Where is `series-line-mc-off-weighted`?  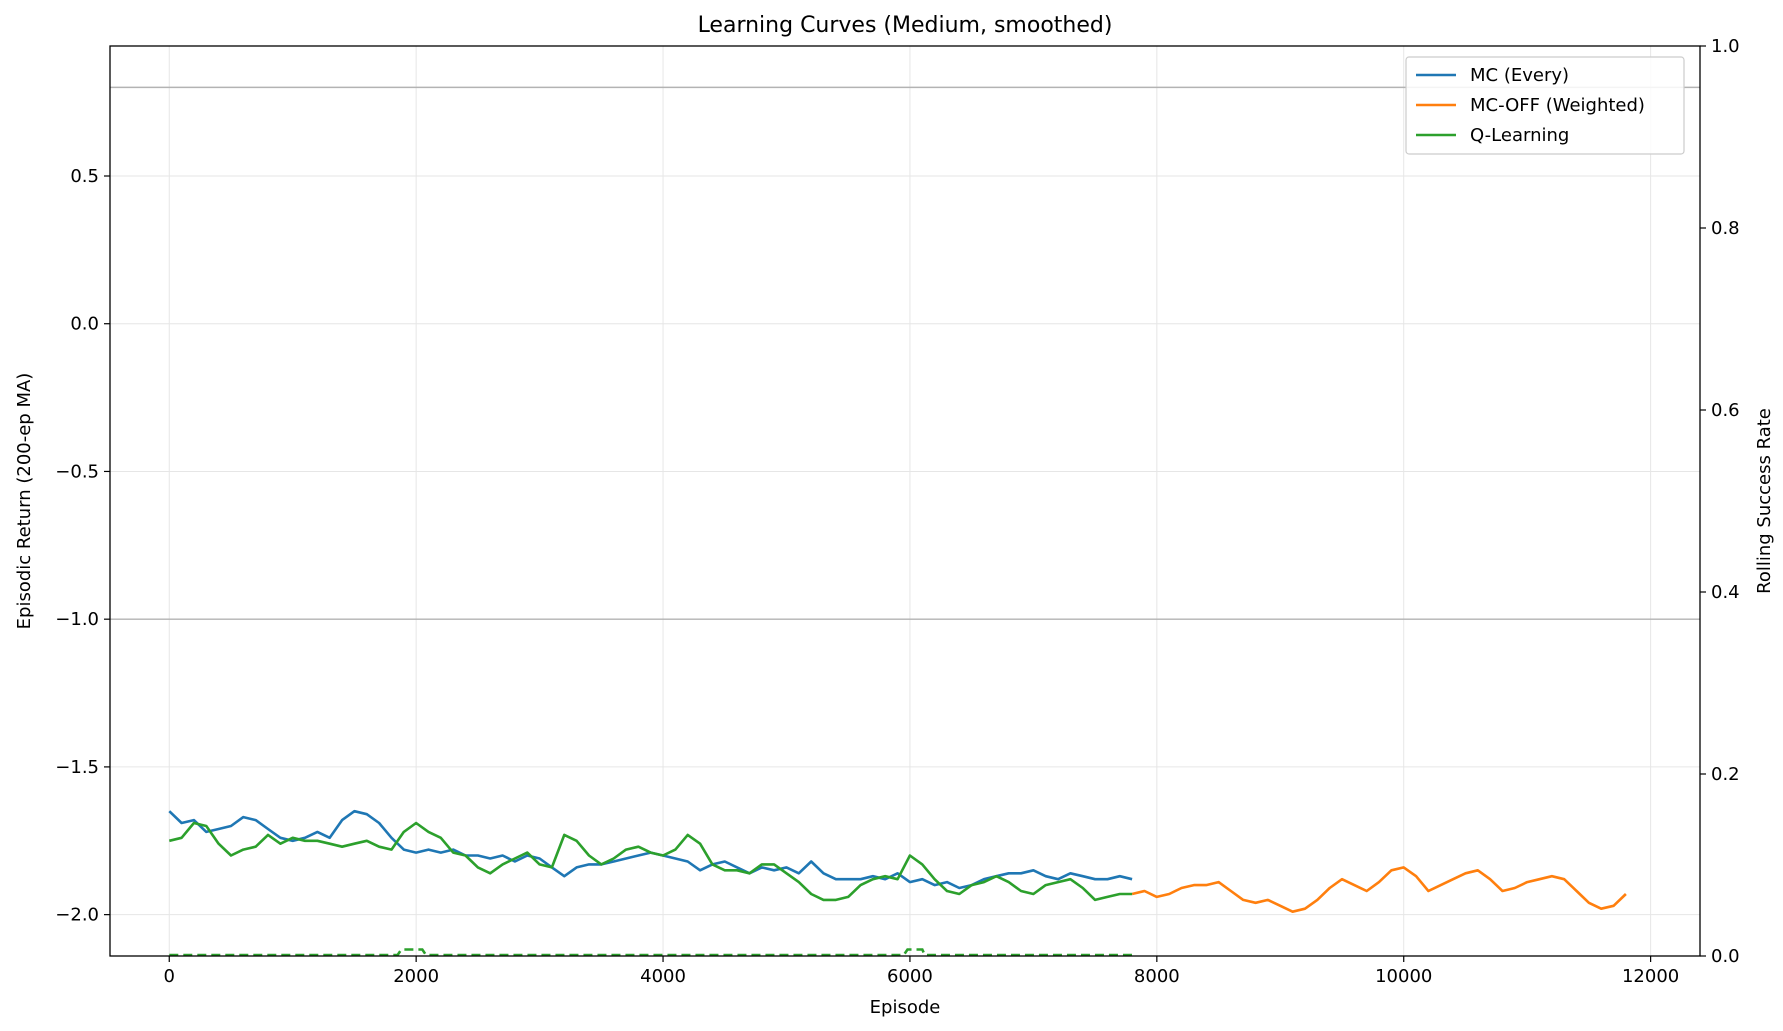 series-line-mc-off-weighted is located at coordinates (1379, 890).